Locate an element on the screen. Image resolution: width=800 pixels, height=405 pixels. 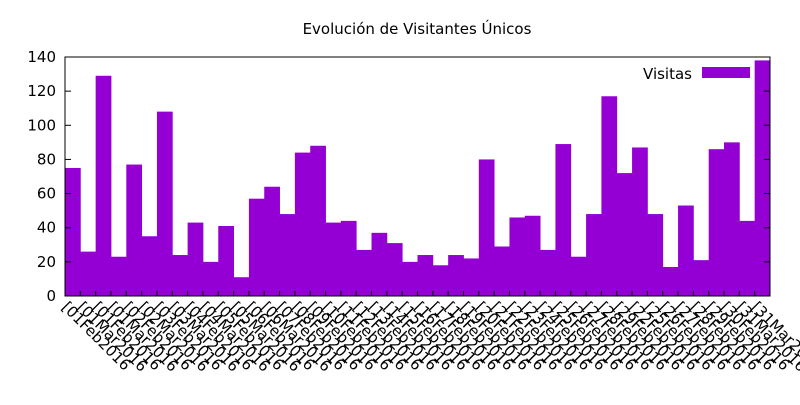
legend-label: Visitas is located at coordinates (667, 74).